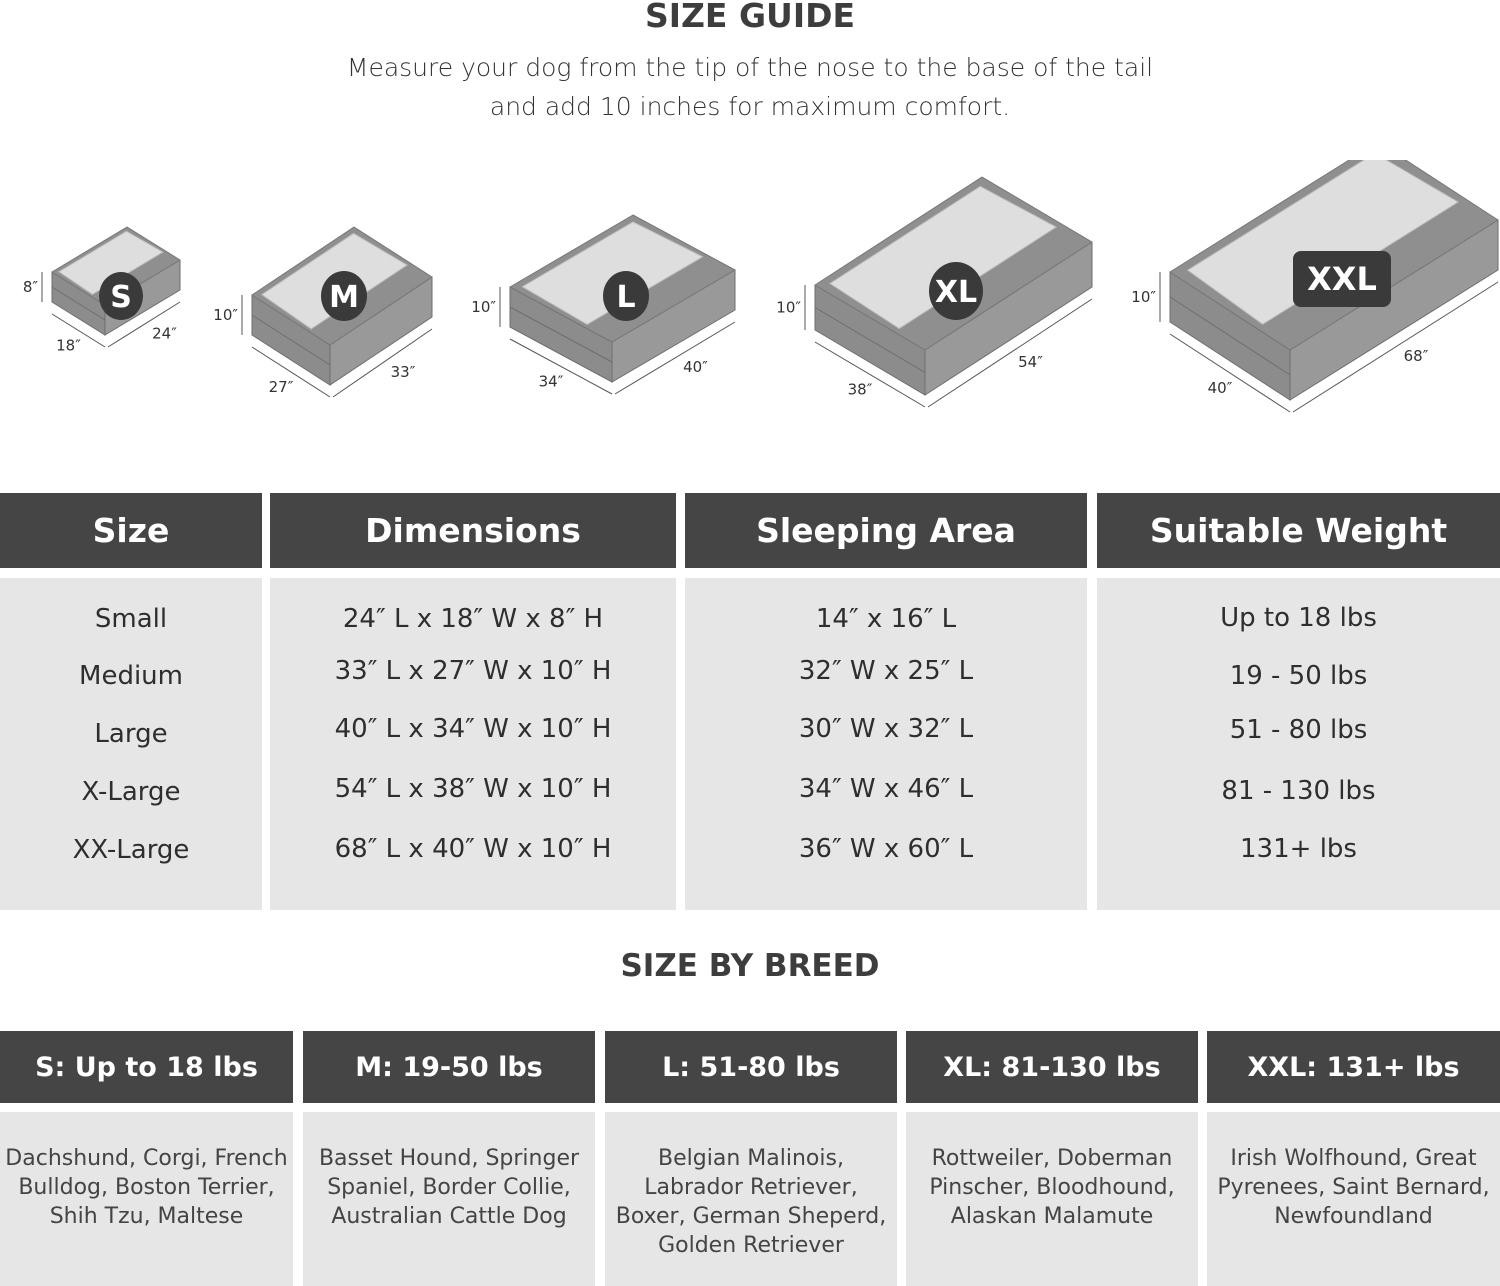 The image size is (1500, 1286). I want to click on size-table-cell: Large, so click(131, 734).